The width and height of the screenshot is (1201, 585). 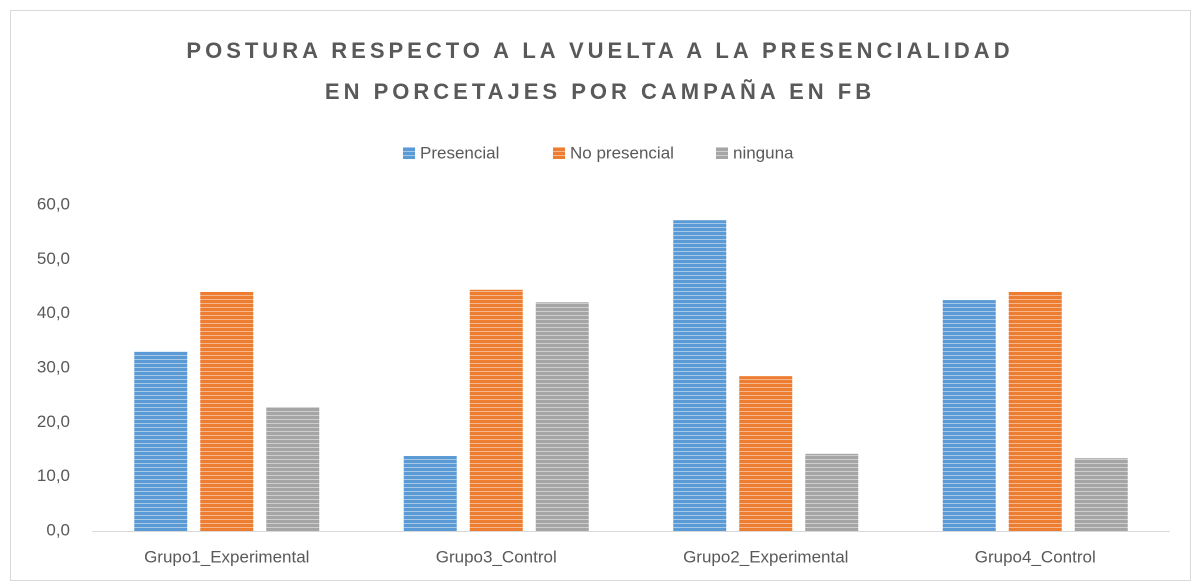 What do you see at coordinates (53, 421) in the screenshot?
I see `y-tick-label: 20,0` at bounding box center [53, 421].